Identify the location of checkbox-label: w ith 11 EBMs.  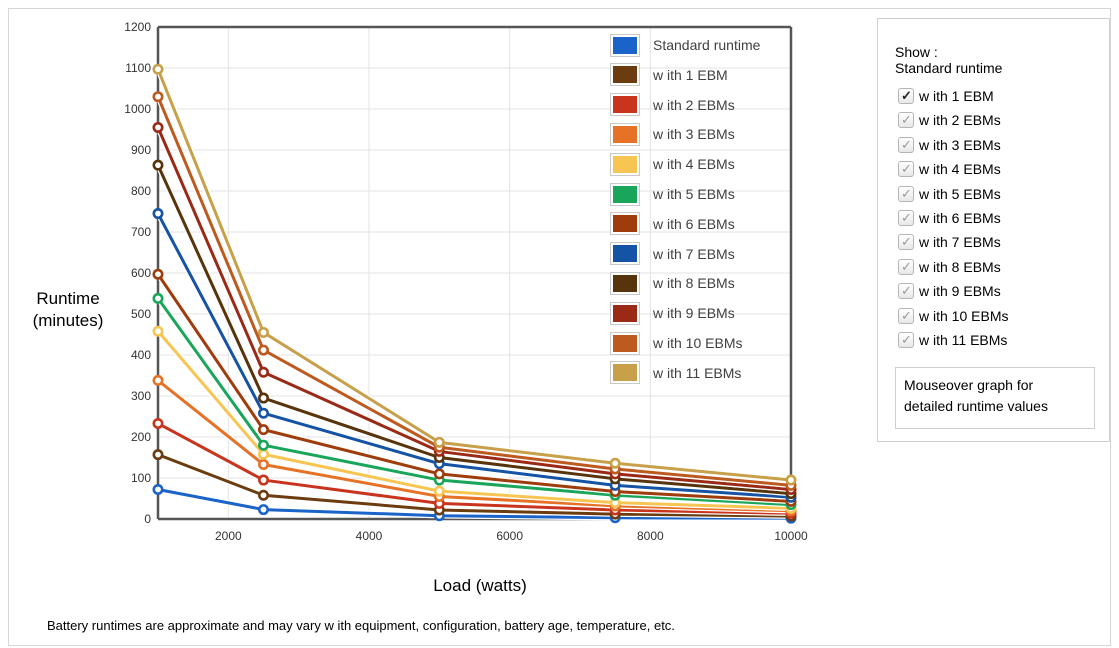
(963, 340).